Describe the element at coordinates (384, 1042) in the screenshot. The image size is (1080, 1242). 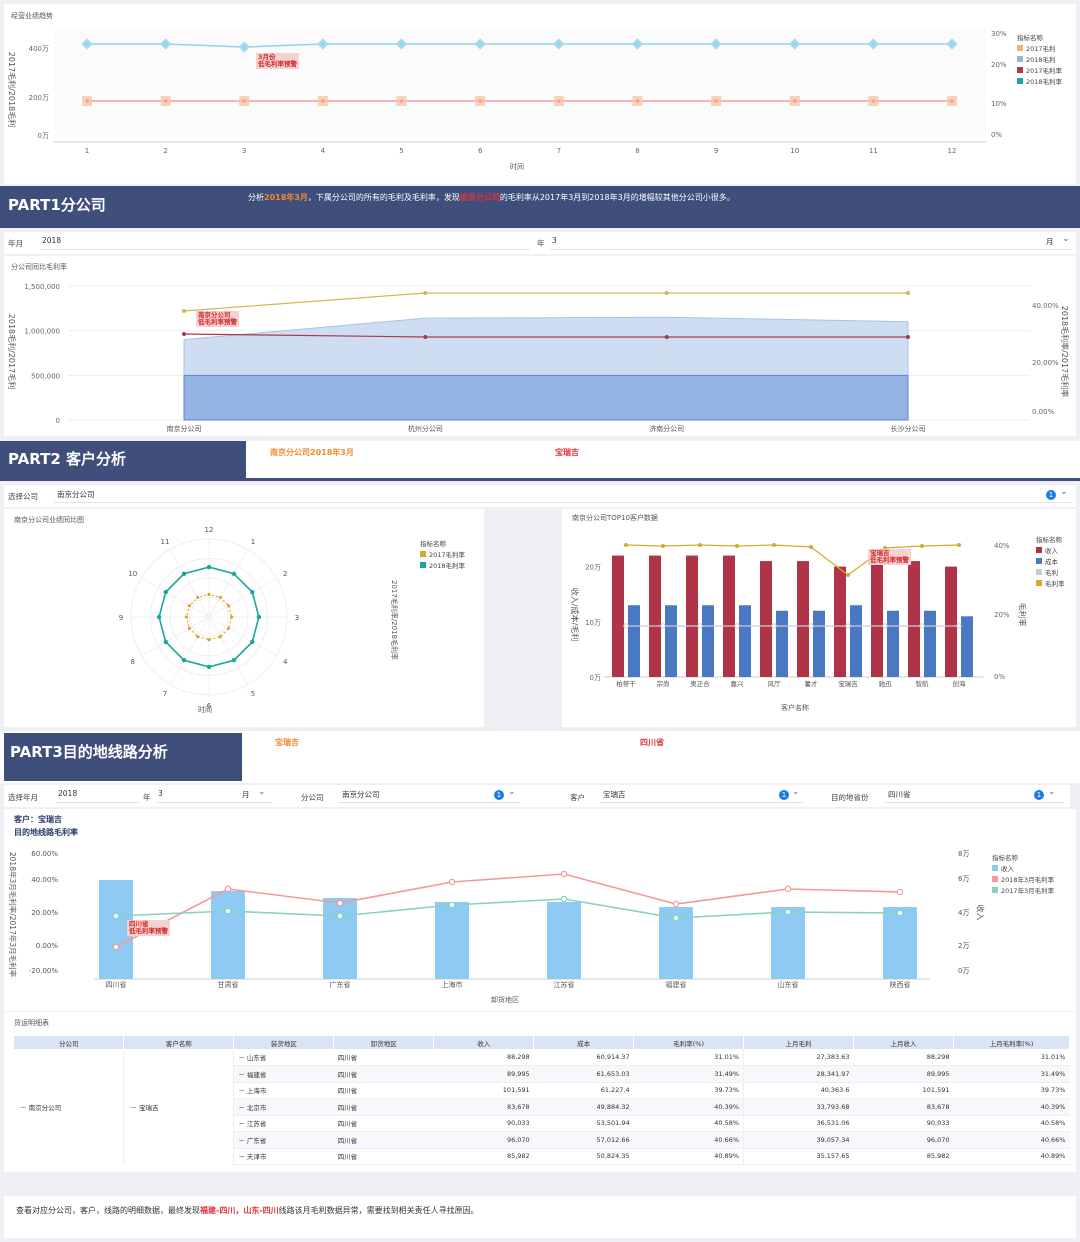
I see `column-header: 卸货地区` at that location.